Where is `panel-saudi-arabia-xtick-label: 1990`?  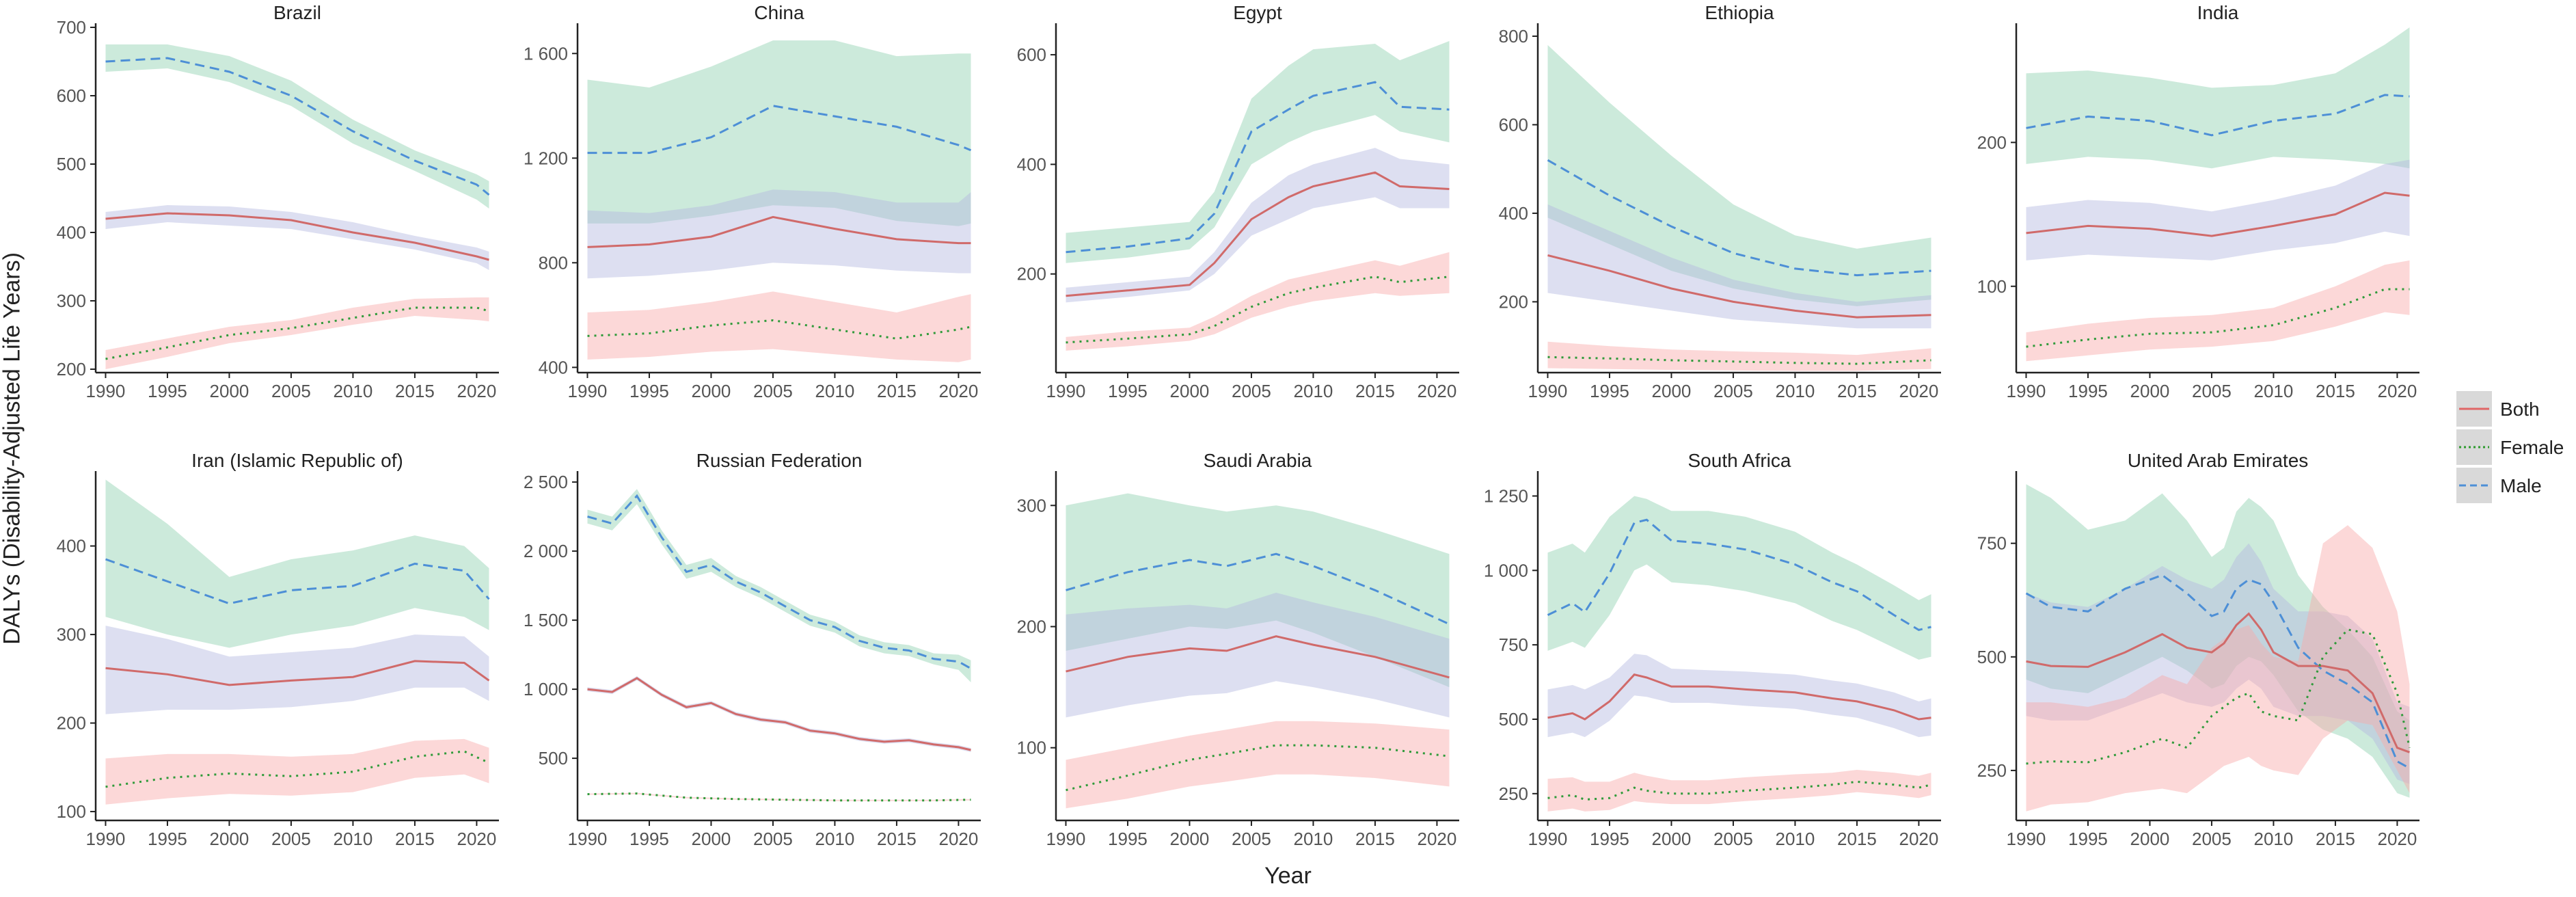
panel-saudi-arabia-xtick-label: 1990 is located at coordinates (1066, 839).